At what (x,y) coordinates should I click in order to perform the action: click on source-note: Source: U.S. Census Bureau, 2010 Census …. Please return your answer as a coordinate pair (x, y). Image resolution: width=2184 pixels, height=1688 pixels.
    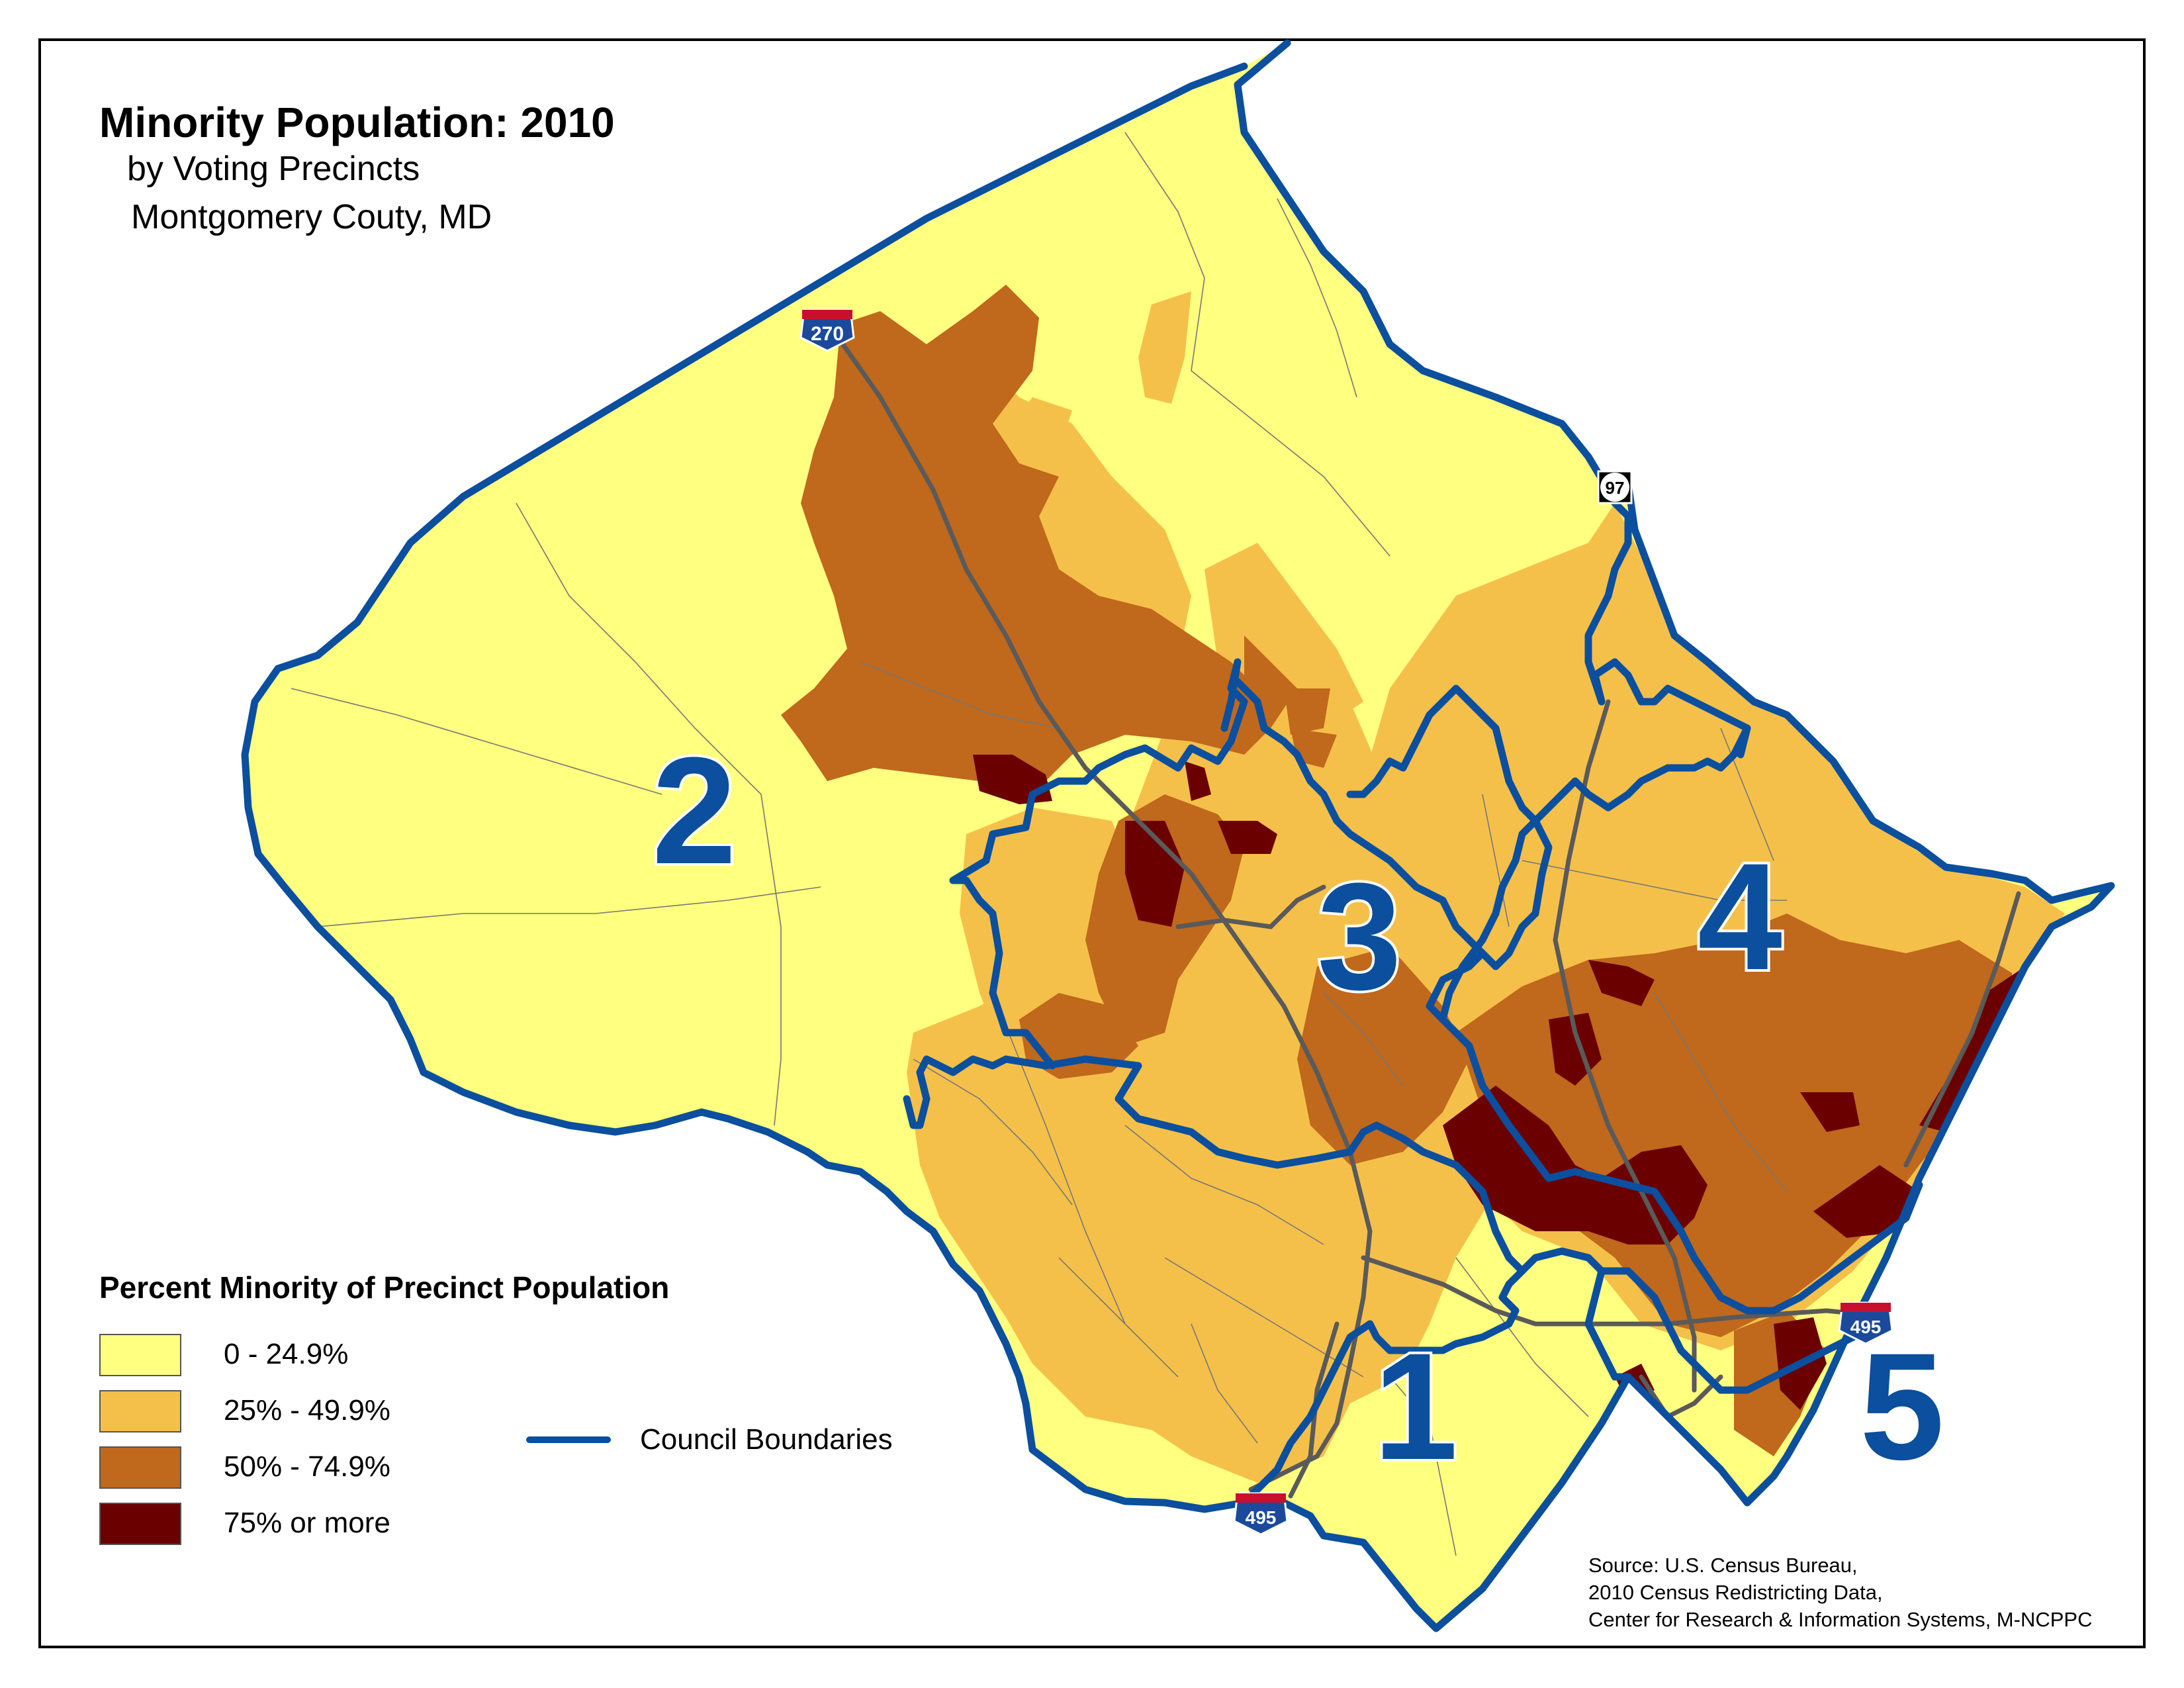
    Looking at the image, I should click on (1840, 1593).